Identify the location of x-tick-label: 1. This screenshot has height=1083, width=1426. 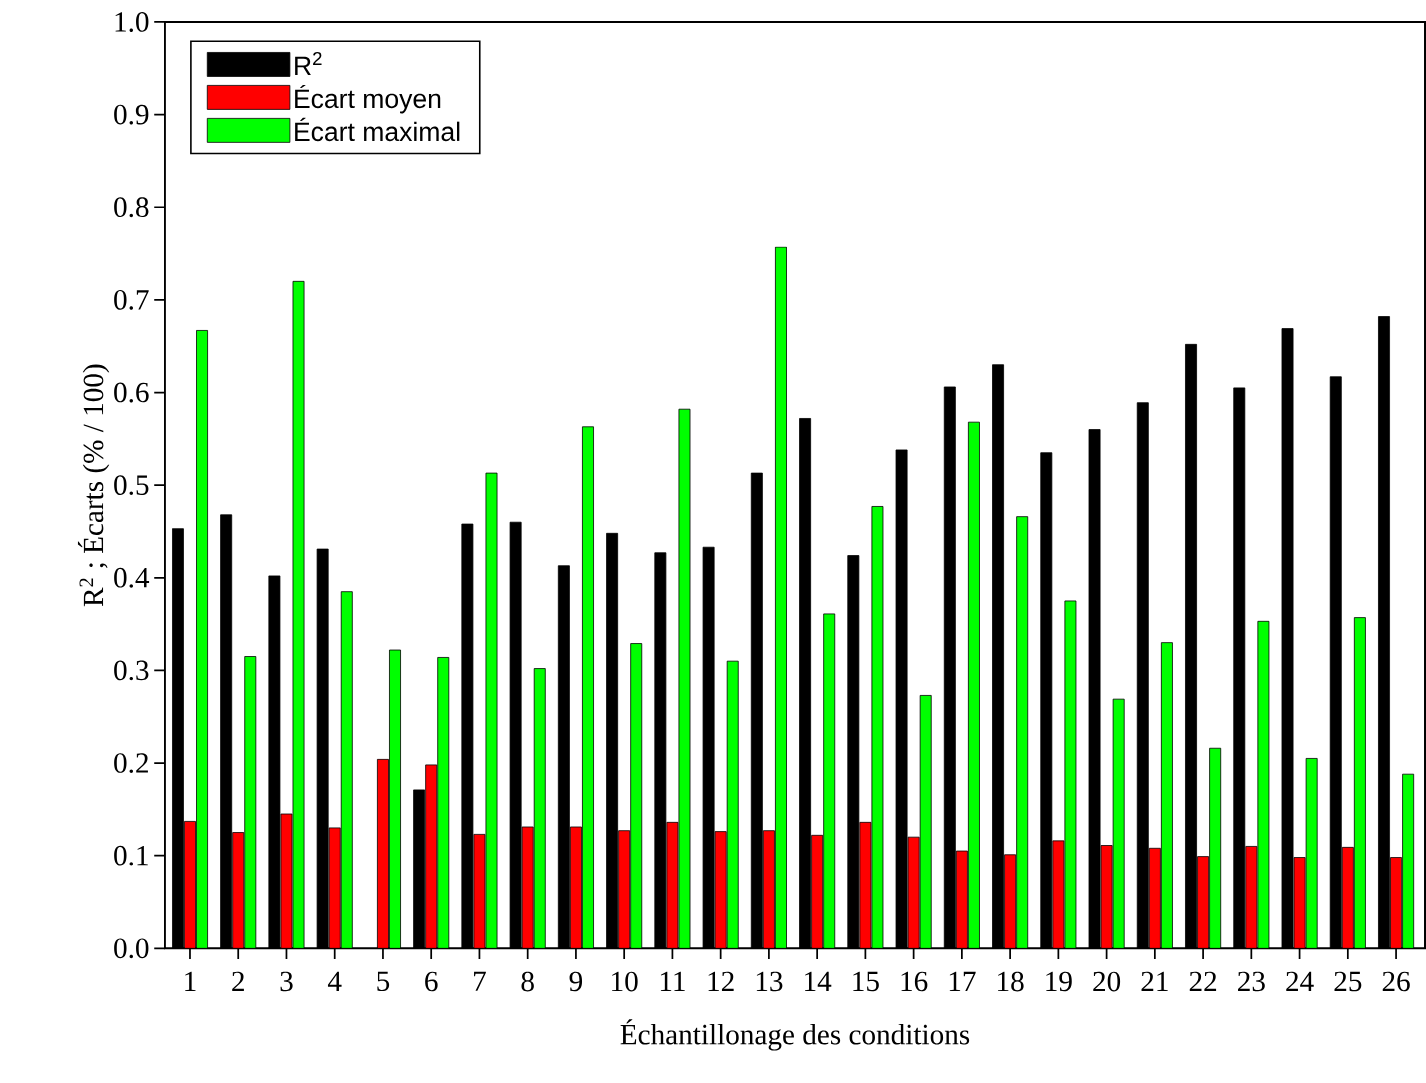
(190, 981).